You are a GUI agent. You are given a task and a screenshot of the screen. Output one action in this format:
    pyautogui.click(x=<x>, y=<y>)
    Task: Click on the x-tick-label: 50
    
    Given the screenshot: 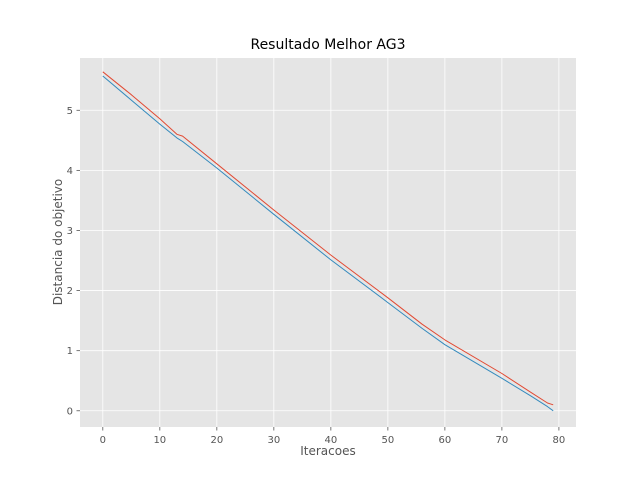 What is the action you would take?
    pyautogui.click(x=387, y=440)
    